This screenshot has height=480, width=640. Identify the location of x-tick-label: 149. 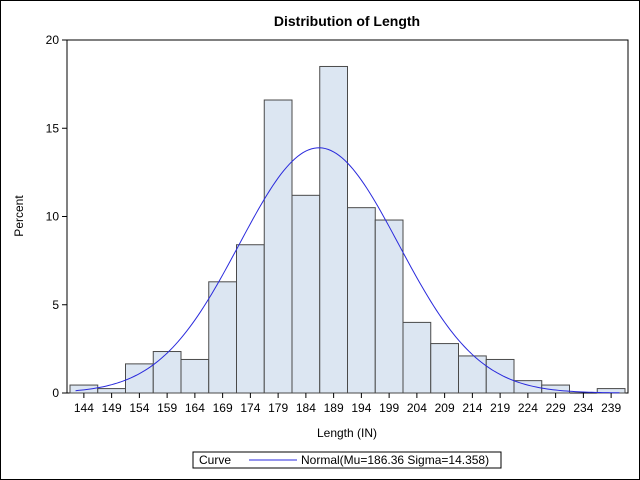
(112, 408).